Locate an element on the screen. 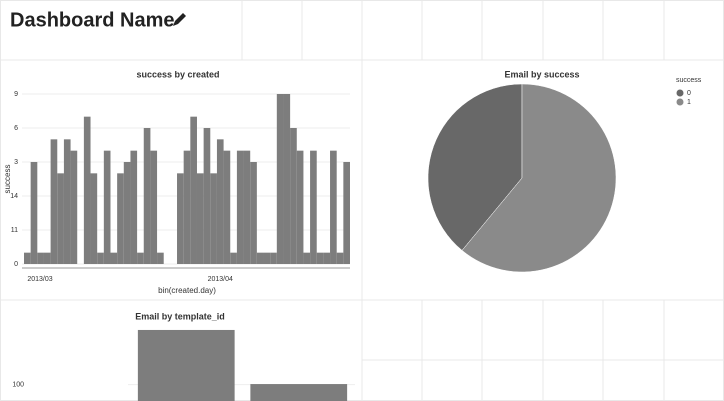 This screenshot has width=724, height=401. legend-title: success is located at coordinates (689, 80).